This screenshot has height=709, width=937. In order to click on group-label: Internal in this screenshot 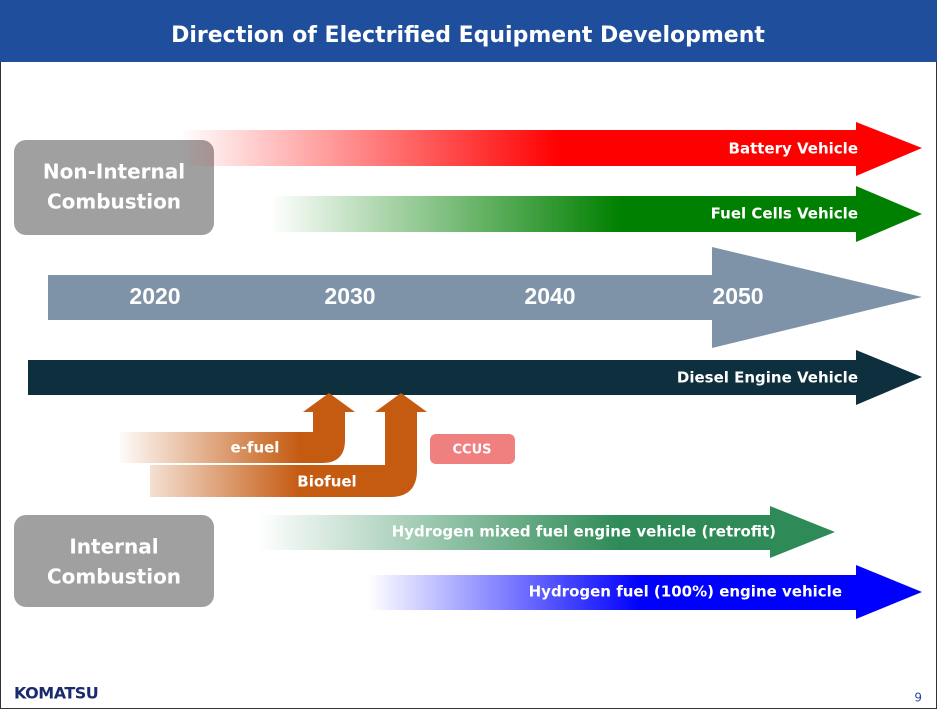, I will do `click(113, 547)`.